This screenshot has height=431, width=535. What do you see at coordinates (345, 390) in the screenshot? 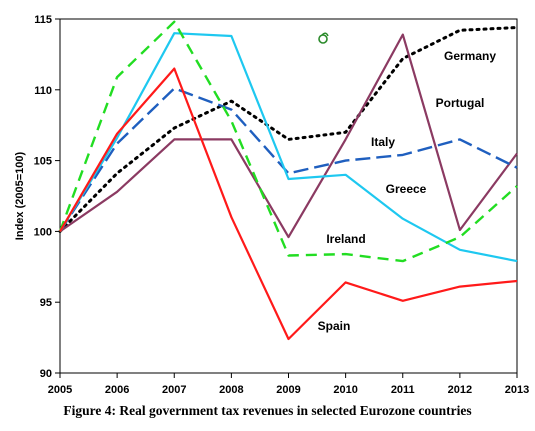
I see `x-tick-label: 2010` at bounding box center [345, 390].